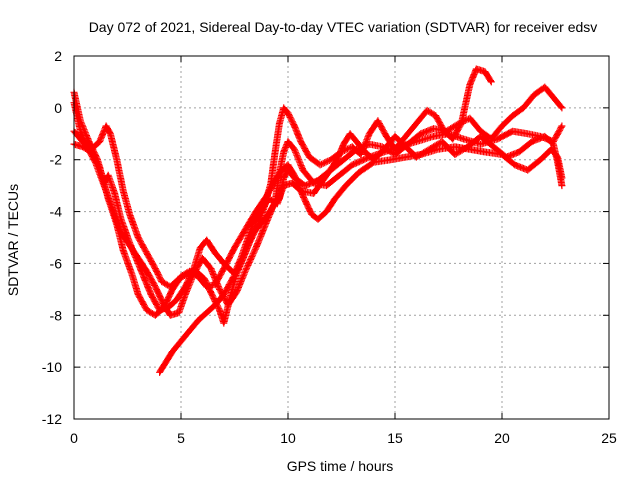 The width and height of the screenshot is (640, 480). What do you see at coordinates (58, 56) in the screenshot?
I see `y-tick-label: 2` at bounding box center [58, 56].